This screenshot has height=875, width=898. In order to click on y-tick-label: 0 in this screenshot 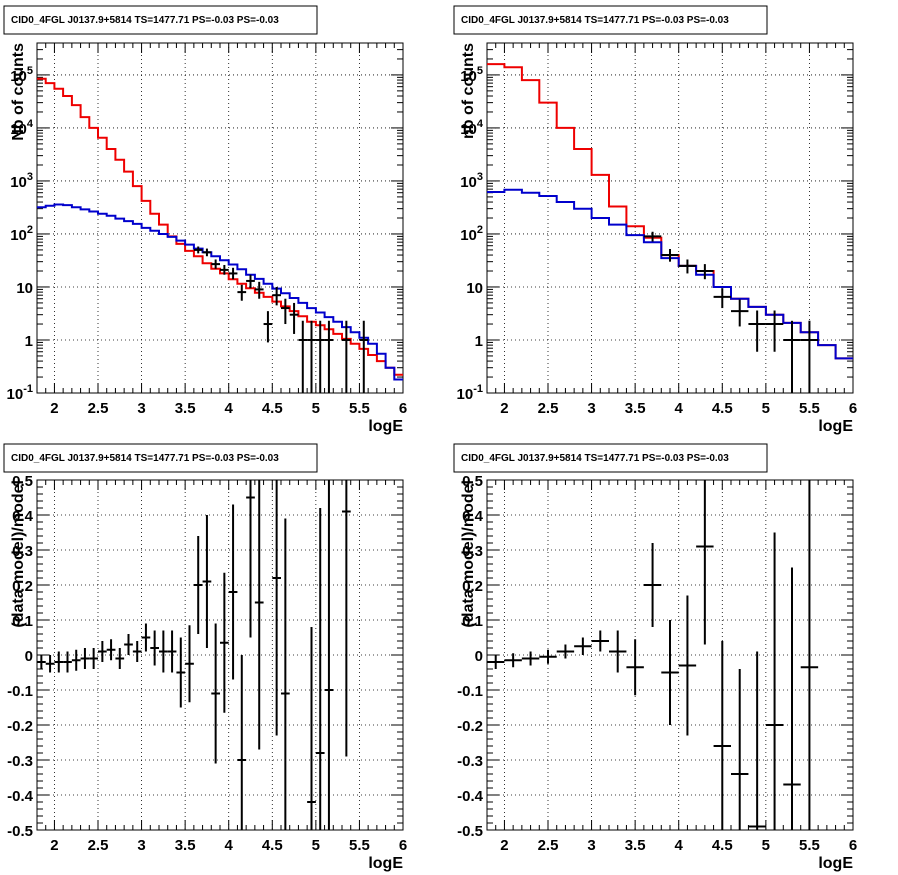, I will do `click(29, 656)`.